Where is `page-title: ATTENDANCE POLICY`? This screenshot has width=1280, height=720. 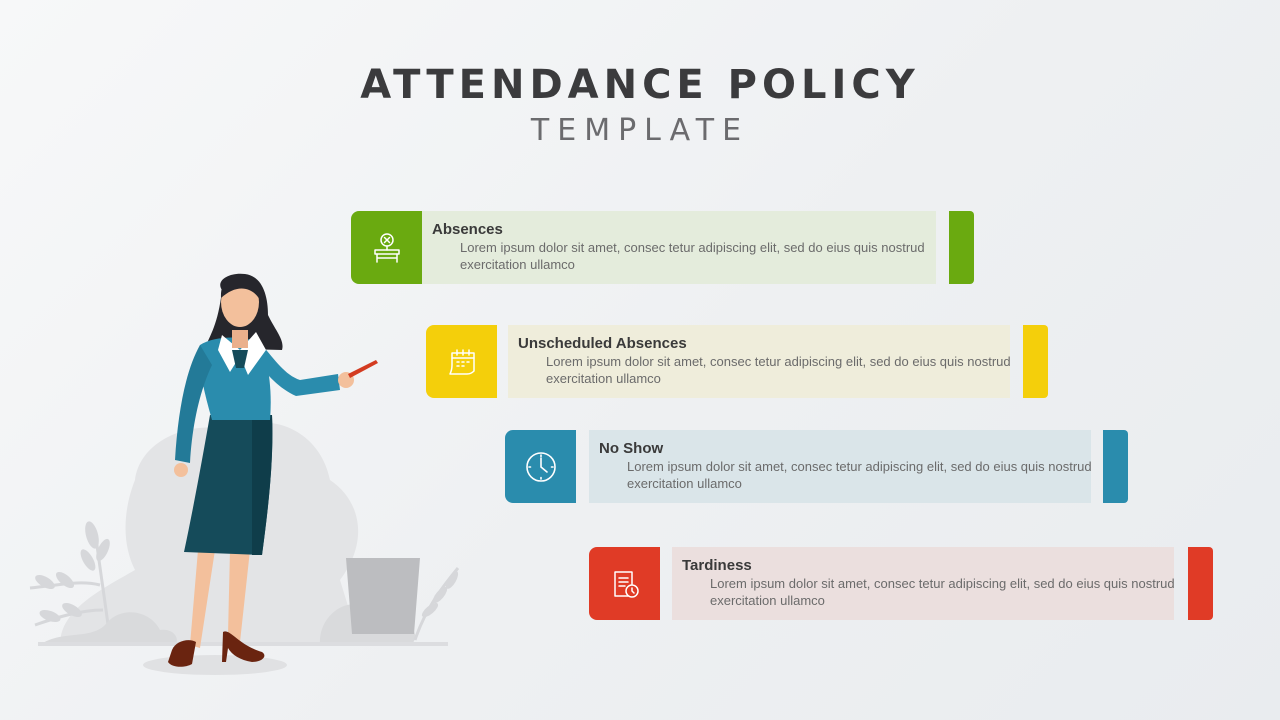
page-title: ATTENDANCE POLICY is located at coordinates (640, 85).